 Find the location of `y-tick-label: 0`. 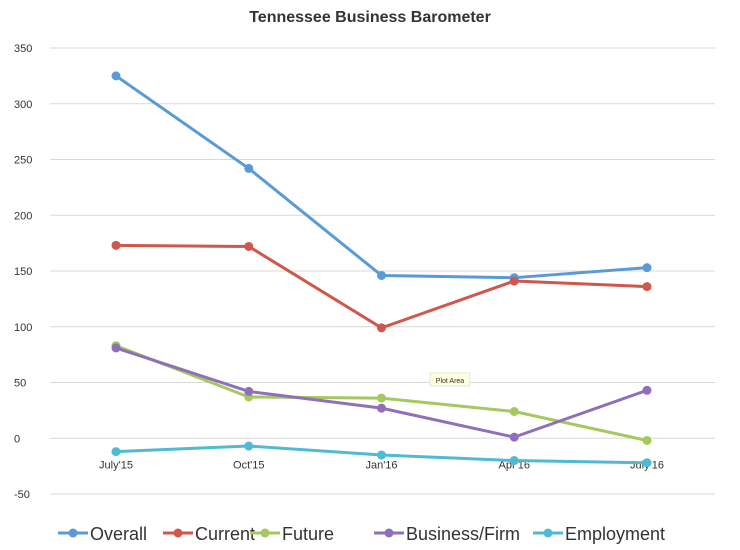

y-tick-label: 0 is located at coordinates (17, 439).